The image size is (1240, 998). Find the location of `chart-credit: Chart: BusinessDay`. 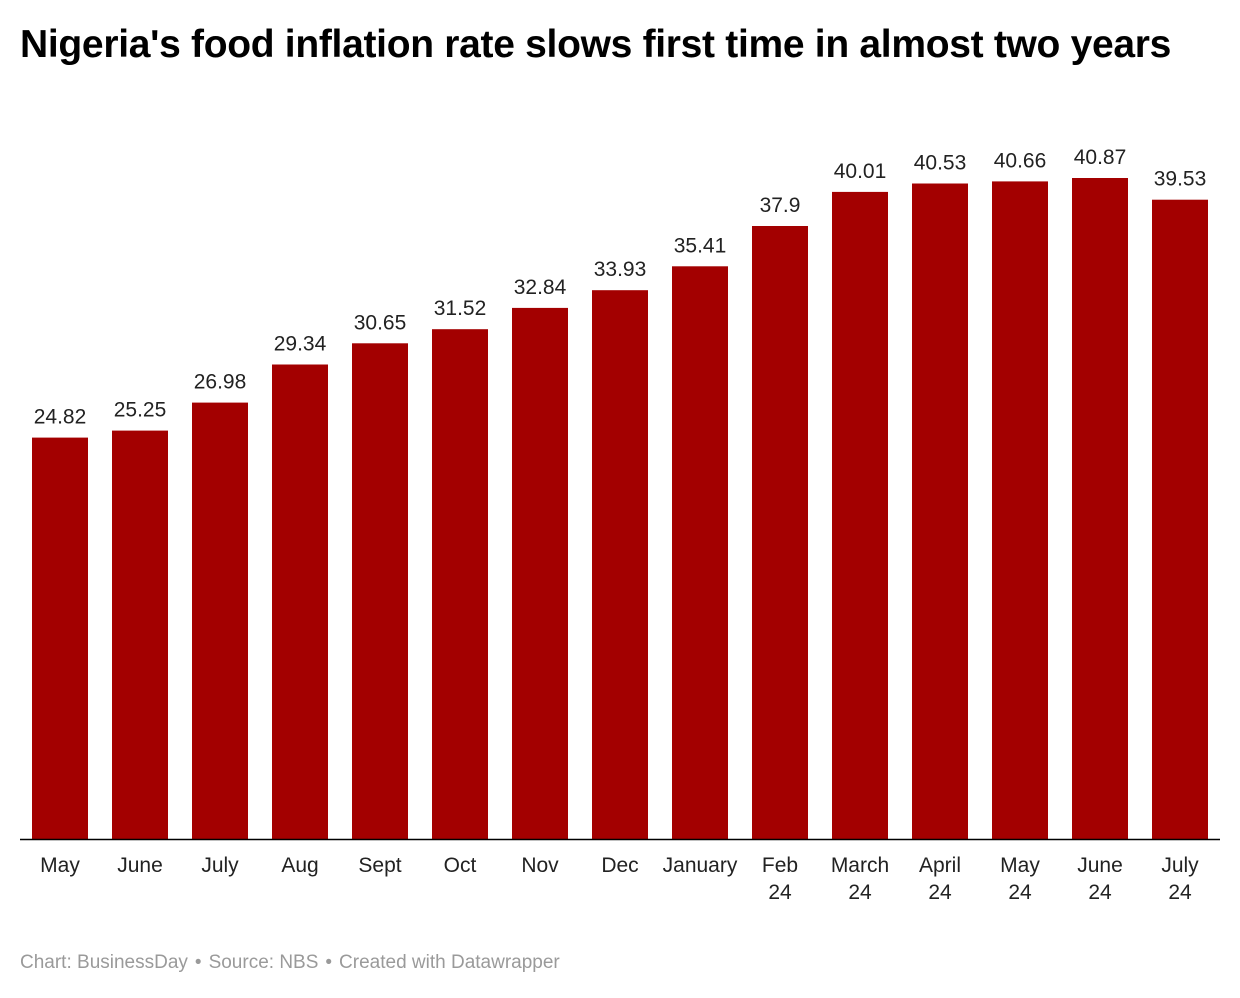

chart-credit: Chart: BusinessDay is located at coordinates (104, 962).